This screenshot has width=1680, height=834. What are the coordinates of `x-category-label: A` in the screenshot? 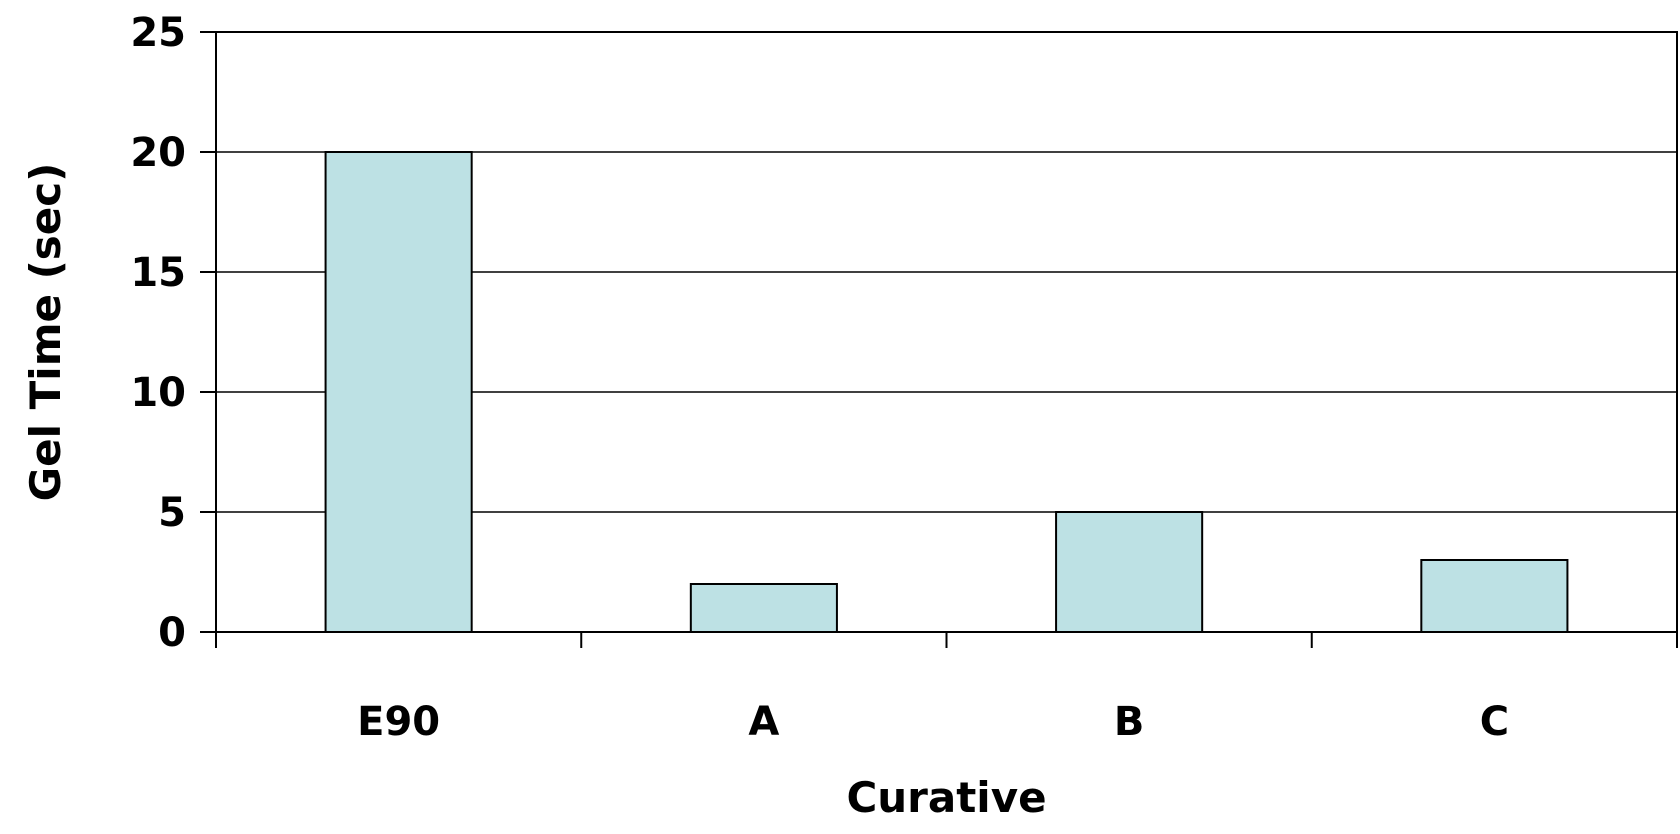 It's located at (763, 722).